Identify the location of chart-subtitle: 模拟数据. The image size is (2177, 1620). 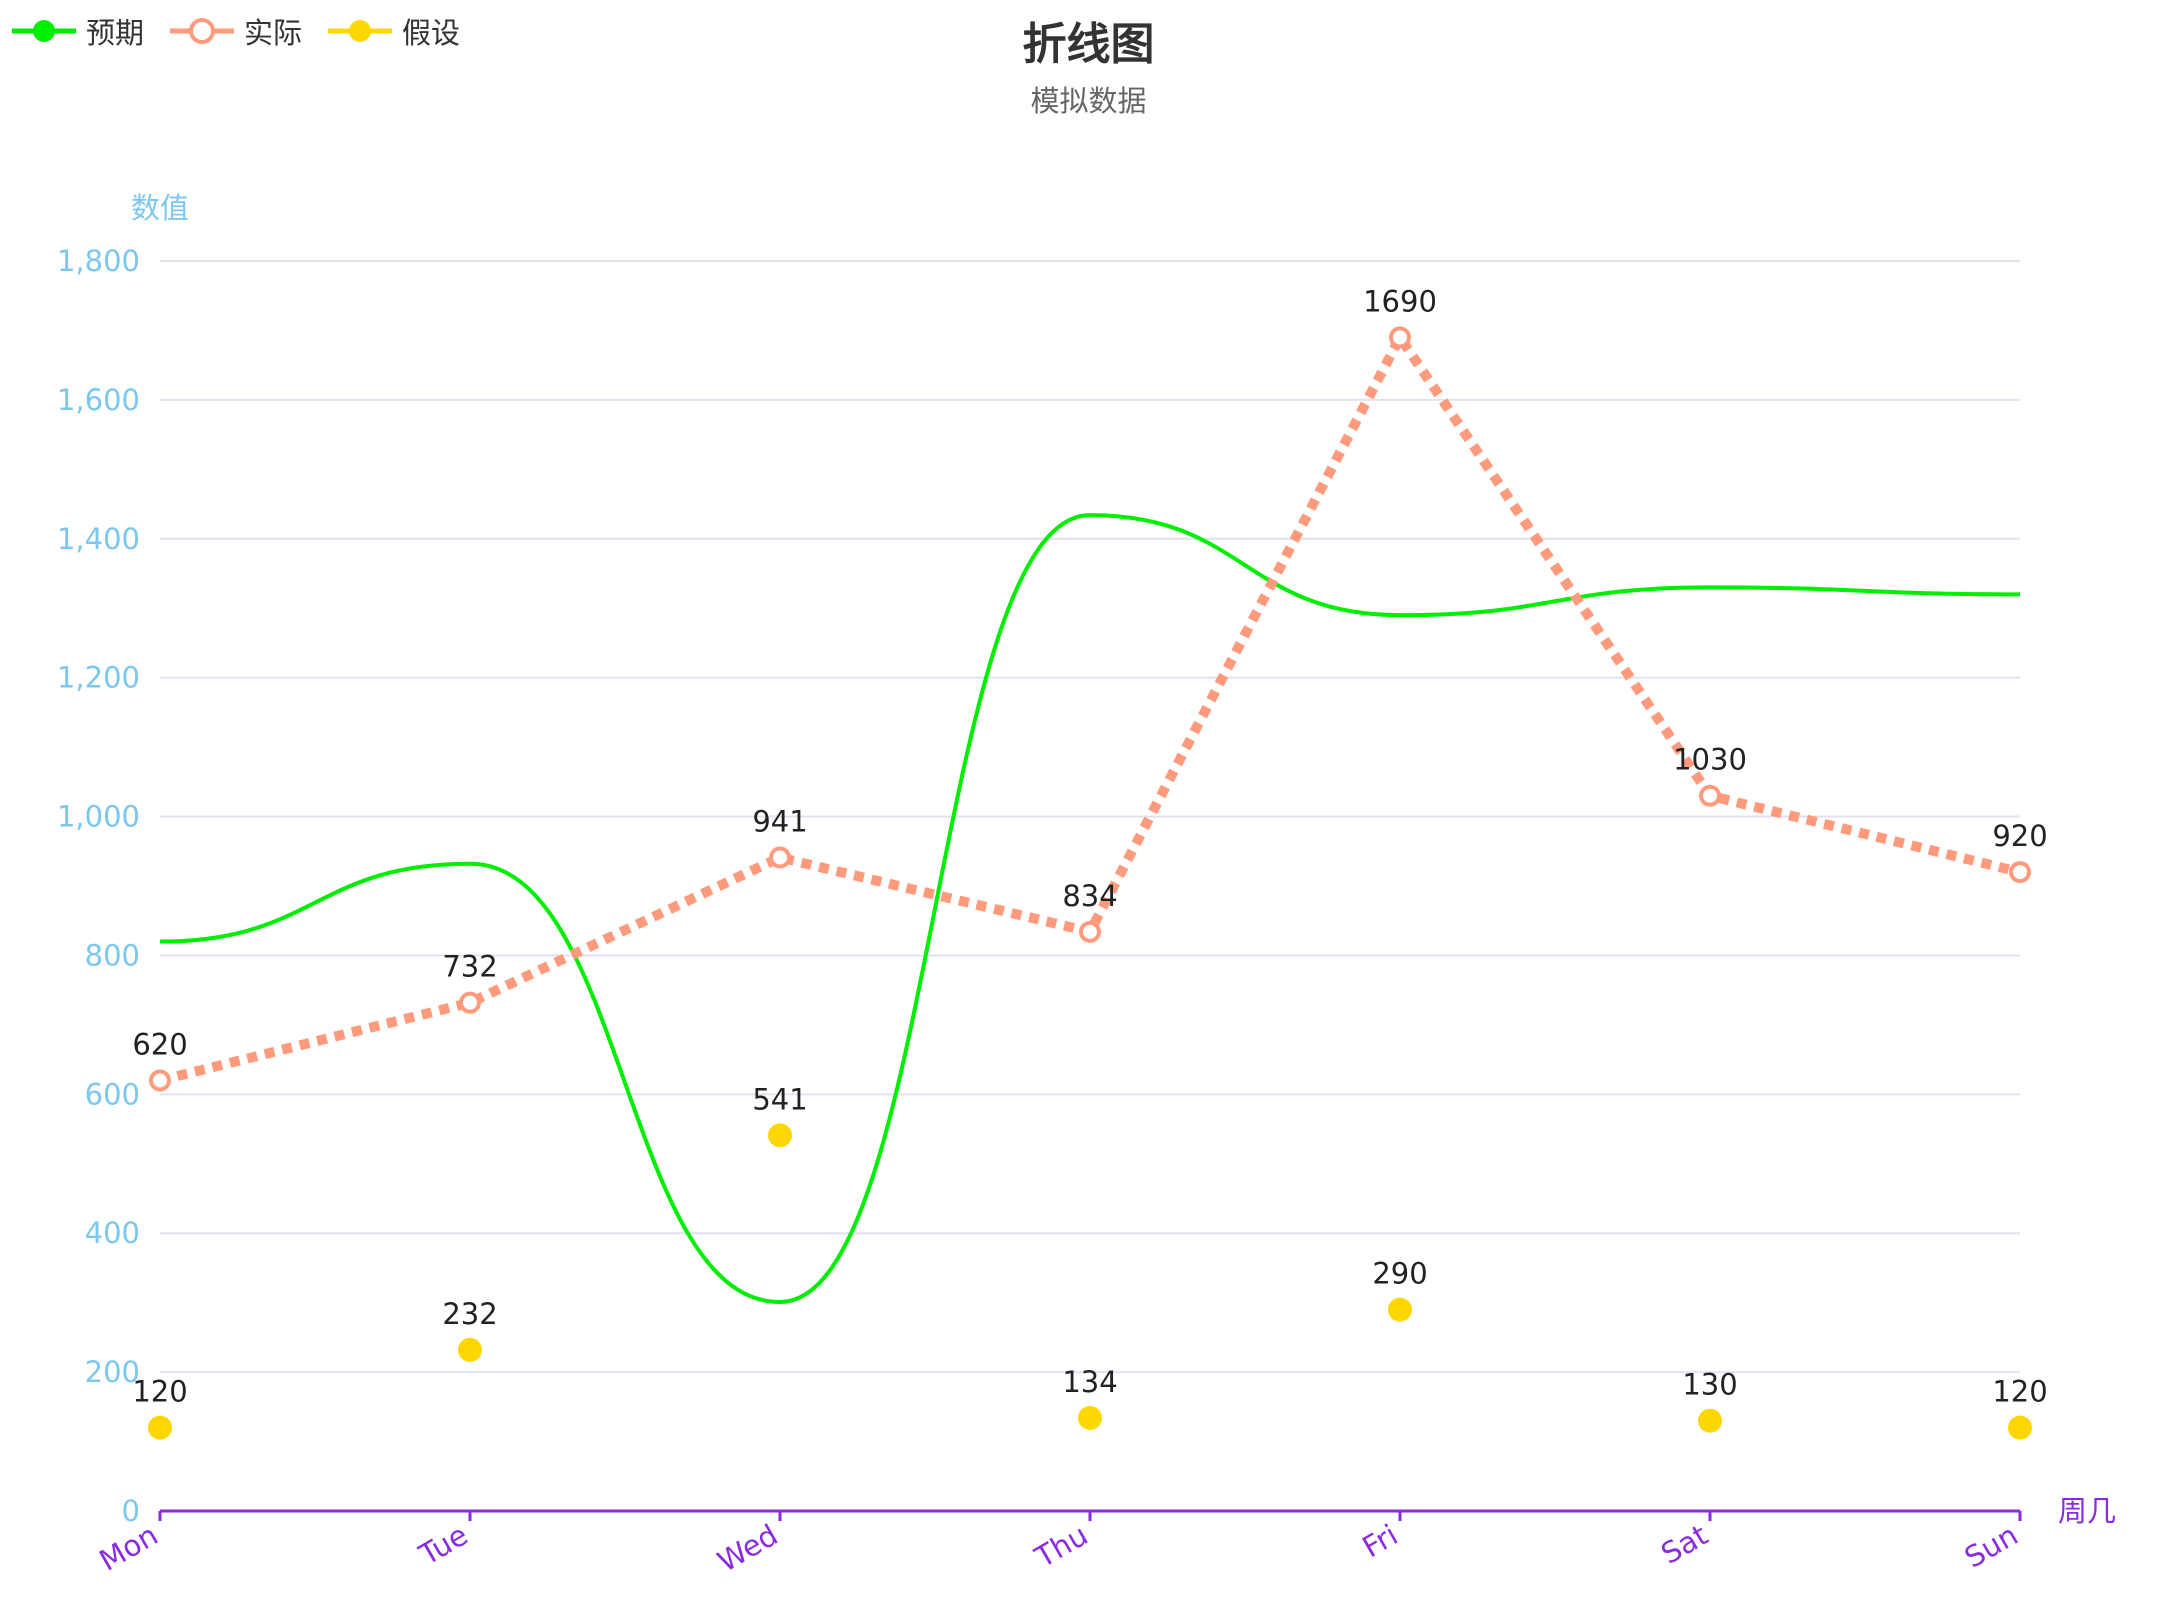
(1088, 99).